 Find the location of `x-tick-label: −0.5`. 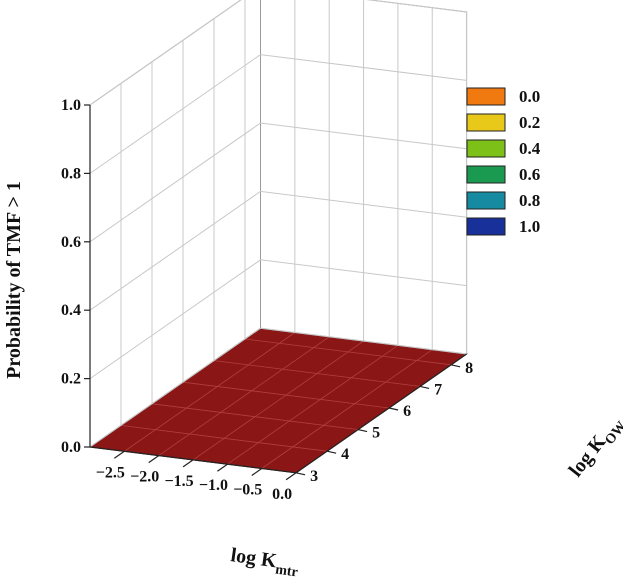

x-tick-label: −0.5 is located at coordinates (247, 490).